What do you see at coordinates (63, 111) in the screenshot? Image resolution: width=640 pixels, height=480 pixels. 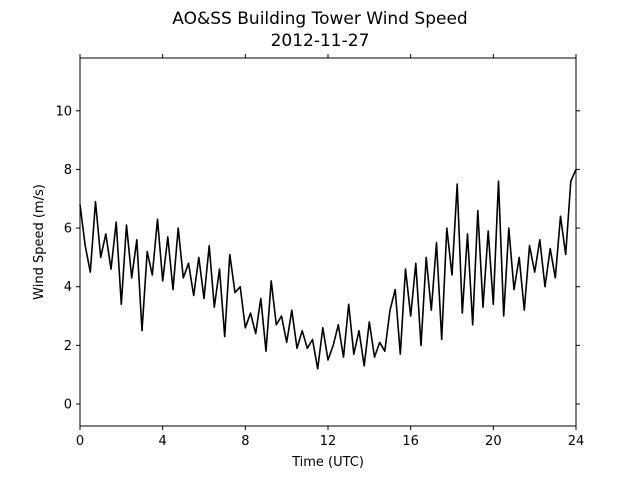 I see `y-tick-label: 10` at bounding box center [63, 111].